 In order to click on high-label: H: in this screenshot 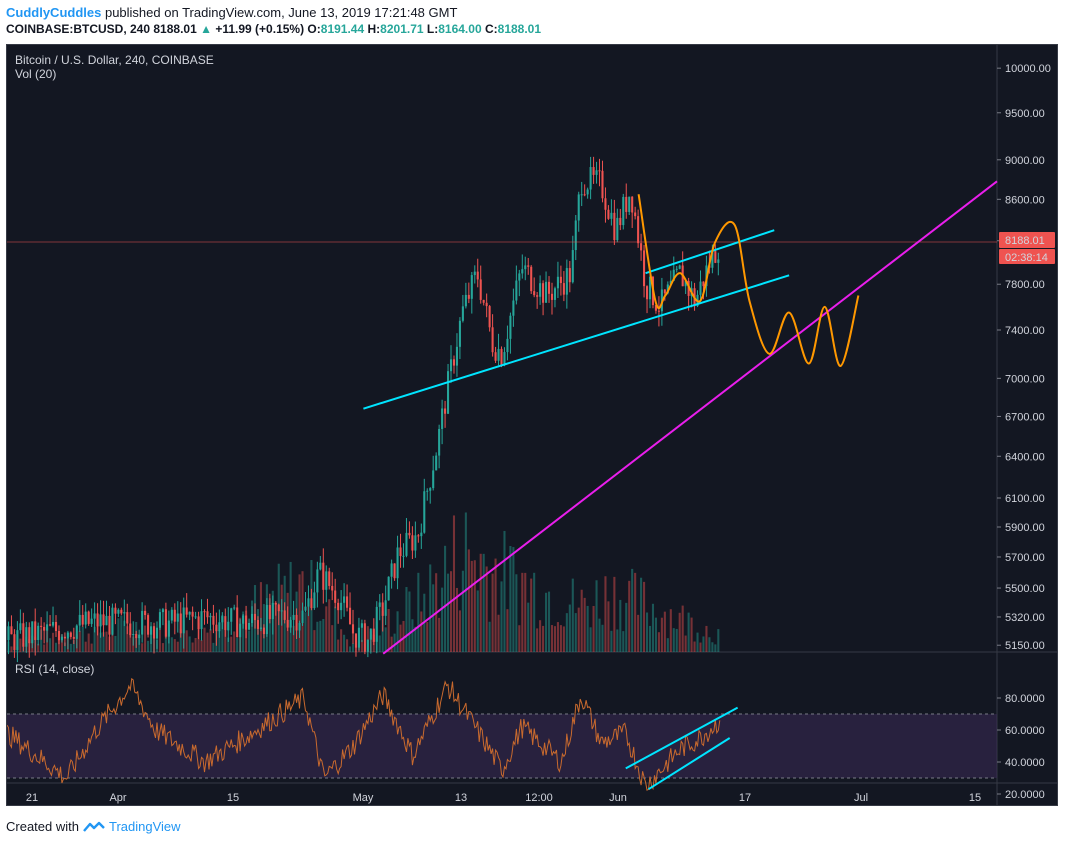, I will do `click(374, 29)`.